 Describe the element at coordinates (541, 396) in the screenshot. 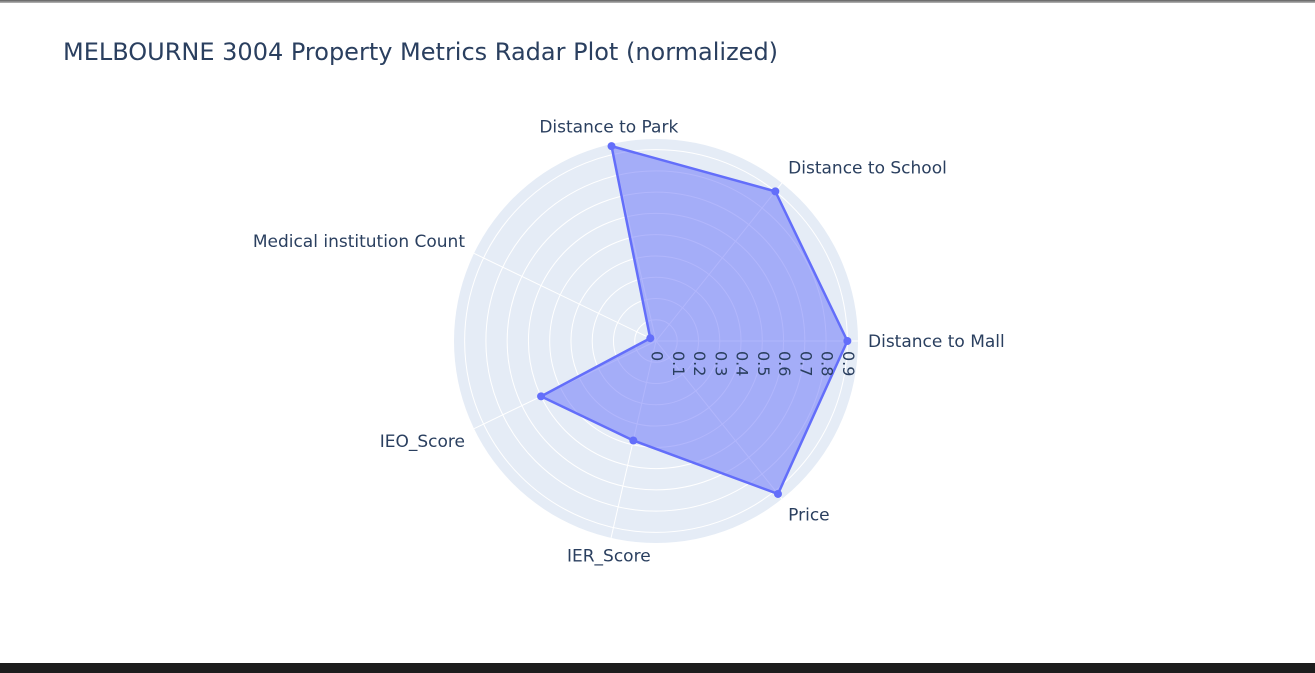

I see `data-point-ieo-score` at that location.